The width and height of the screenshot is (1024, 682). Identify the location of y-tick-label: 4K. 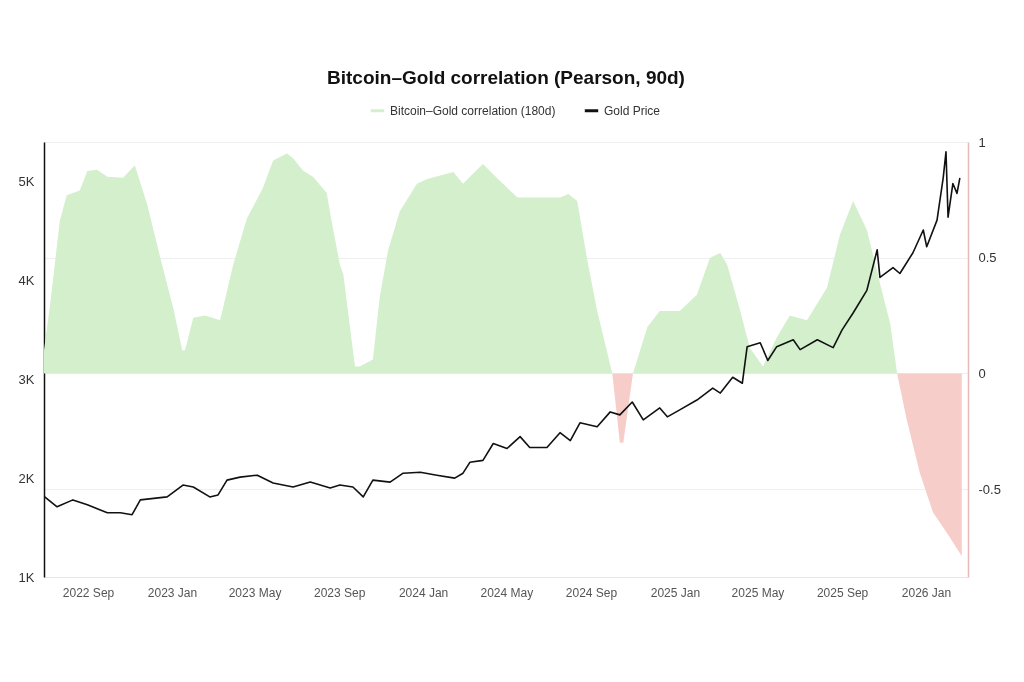
(26, 280).